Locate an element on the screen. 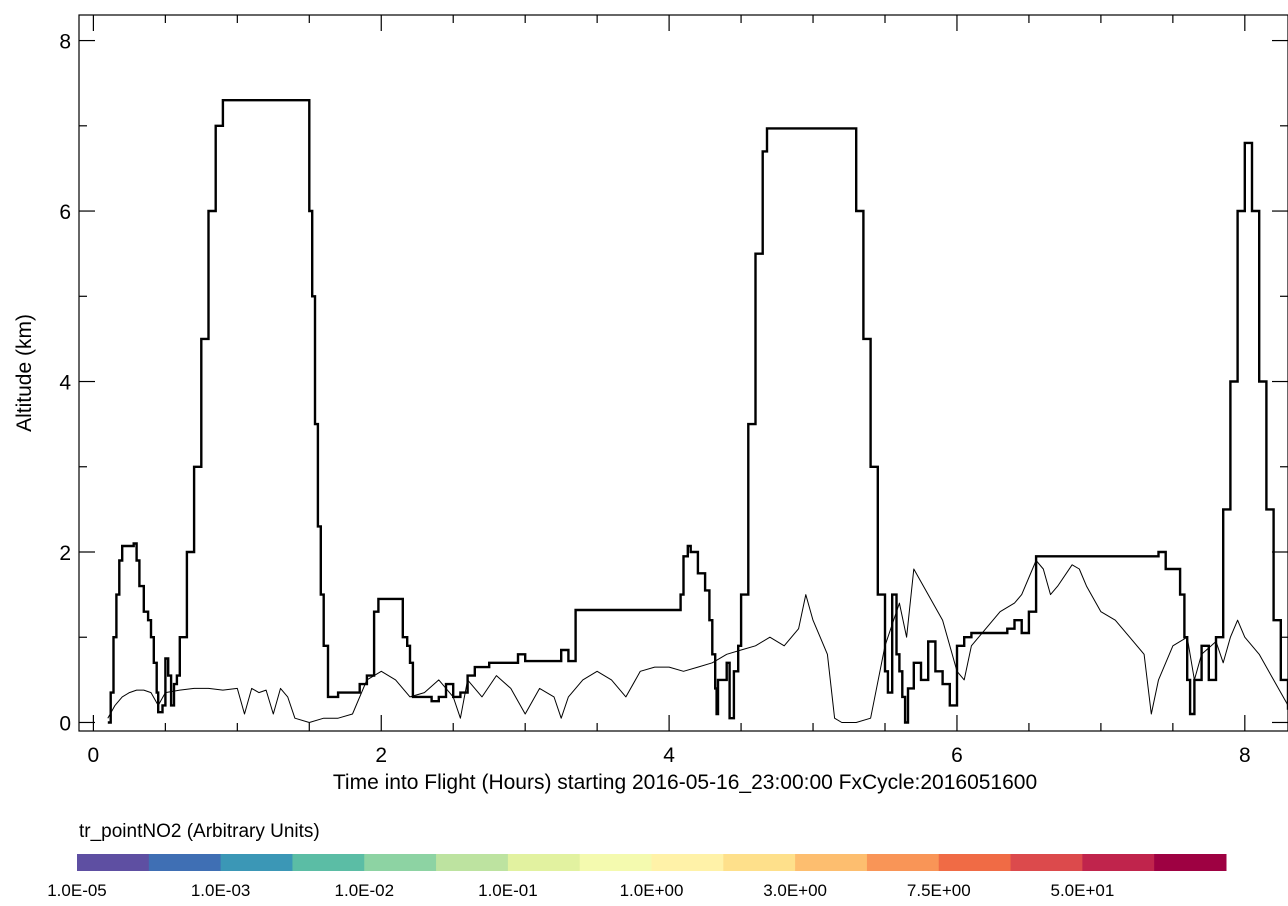 The height and width of the screenshot is (906, 1288). x-tick-label: 6 is located at coordinates (957, 755).